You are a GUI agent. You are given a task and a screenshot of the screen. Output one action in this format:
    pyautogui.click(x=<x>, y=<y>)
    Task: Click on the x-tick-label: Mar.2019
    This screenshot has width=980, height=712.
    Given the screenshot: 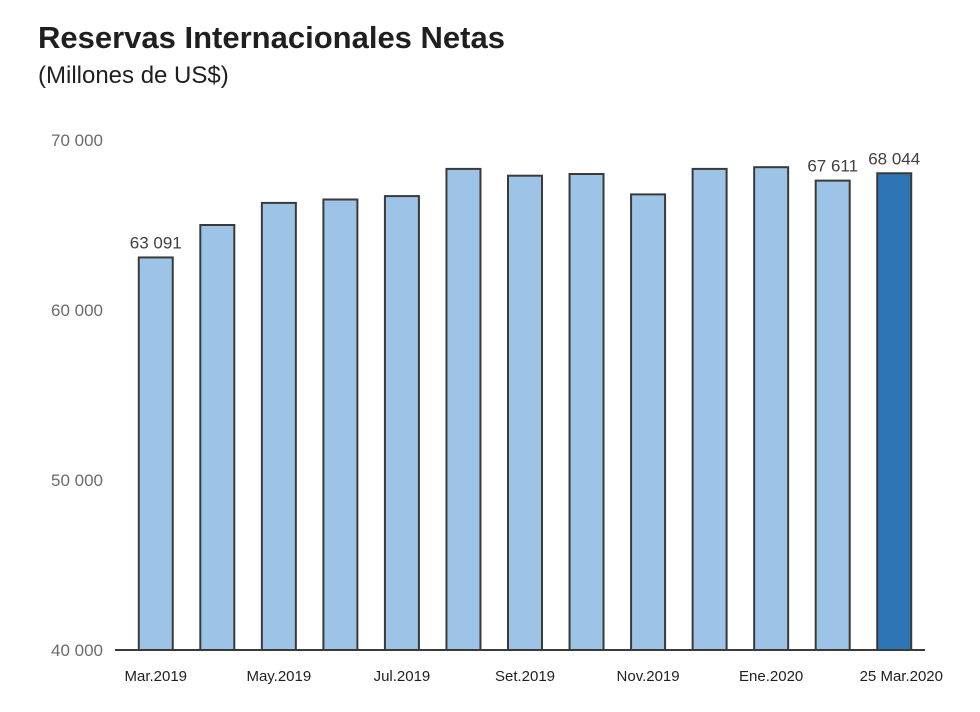 What is the action you would take?
    pyautogui.click(x=155, y=676)
    